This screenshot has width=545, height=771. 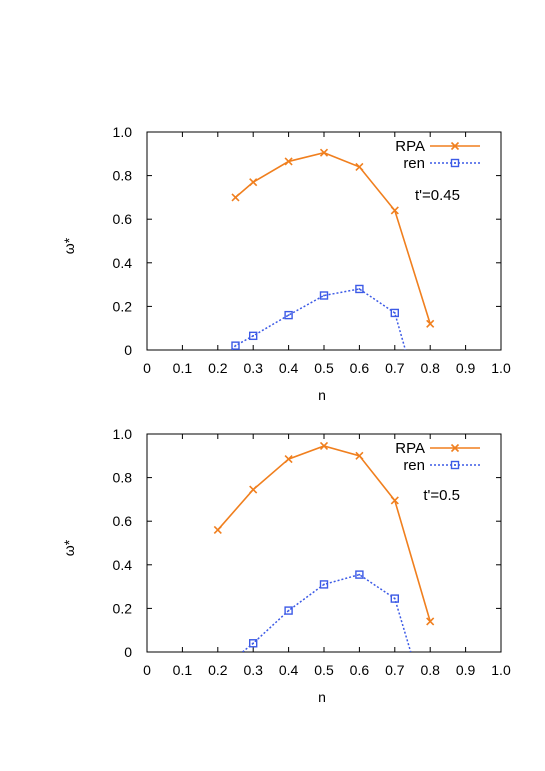 I want to click on panel-annotation: t'=0.45, so click(x=437, y=195).